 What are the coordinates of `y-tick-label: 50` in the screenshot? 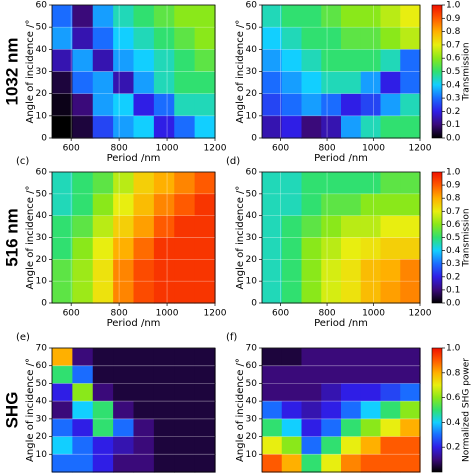 It's located at (252, 28).